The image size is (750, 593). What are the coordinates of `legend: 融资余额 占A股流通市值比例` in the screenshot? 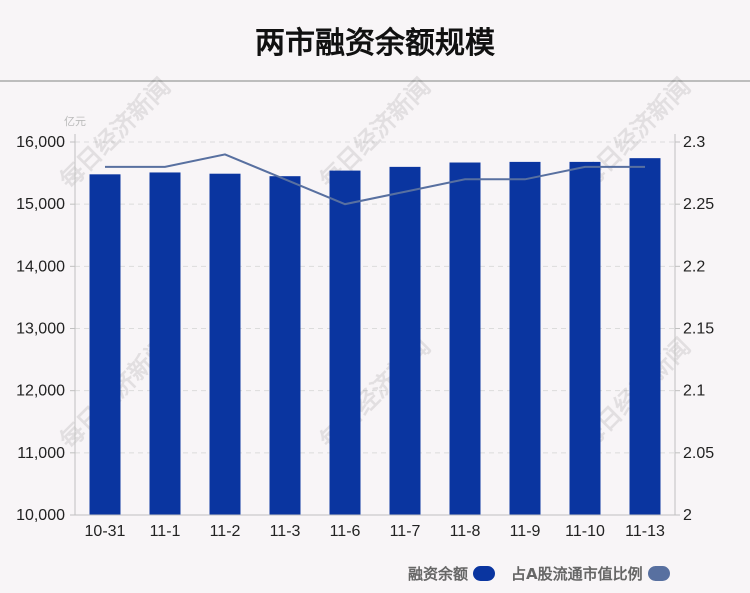 It's located at (547, 573).